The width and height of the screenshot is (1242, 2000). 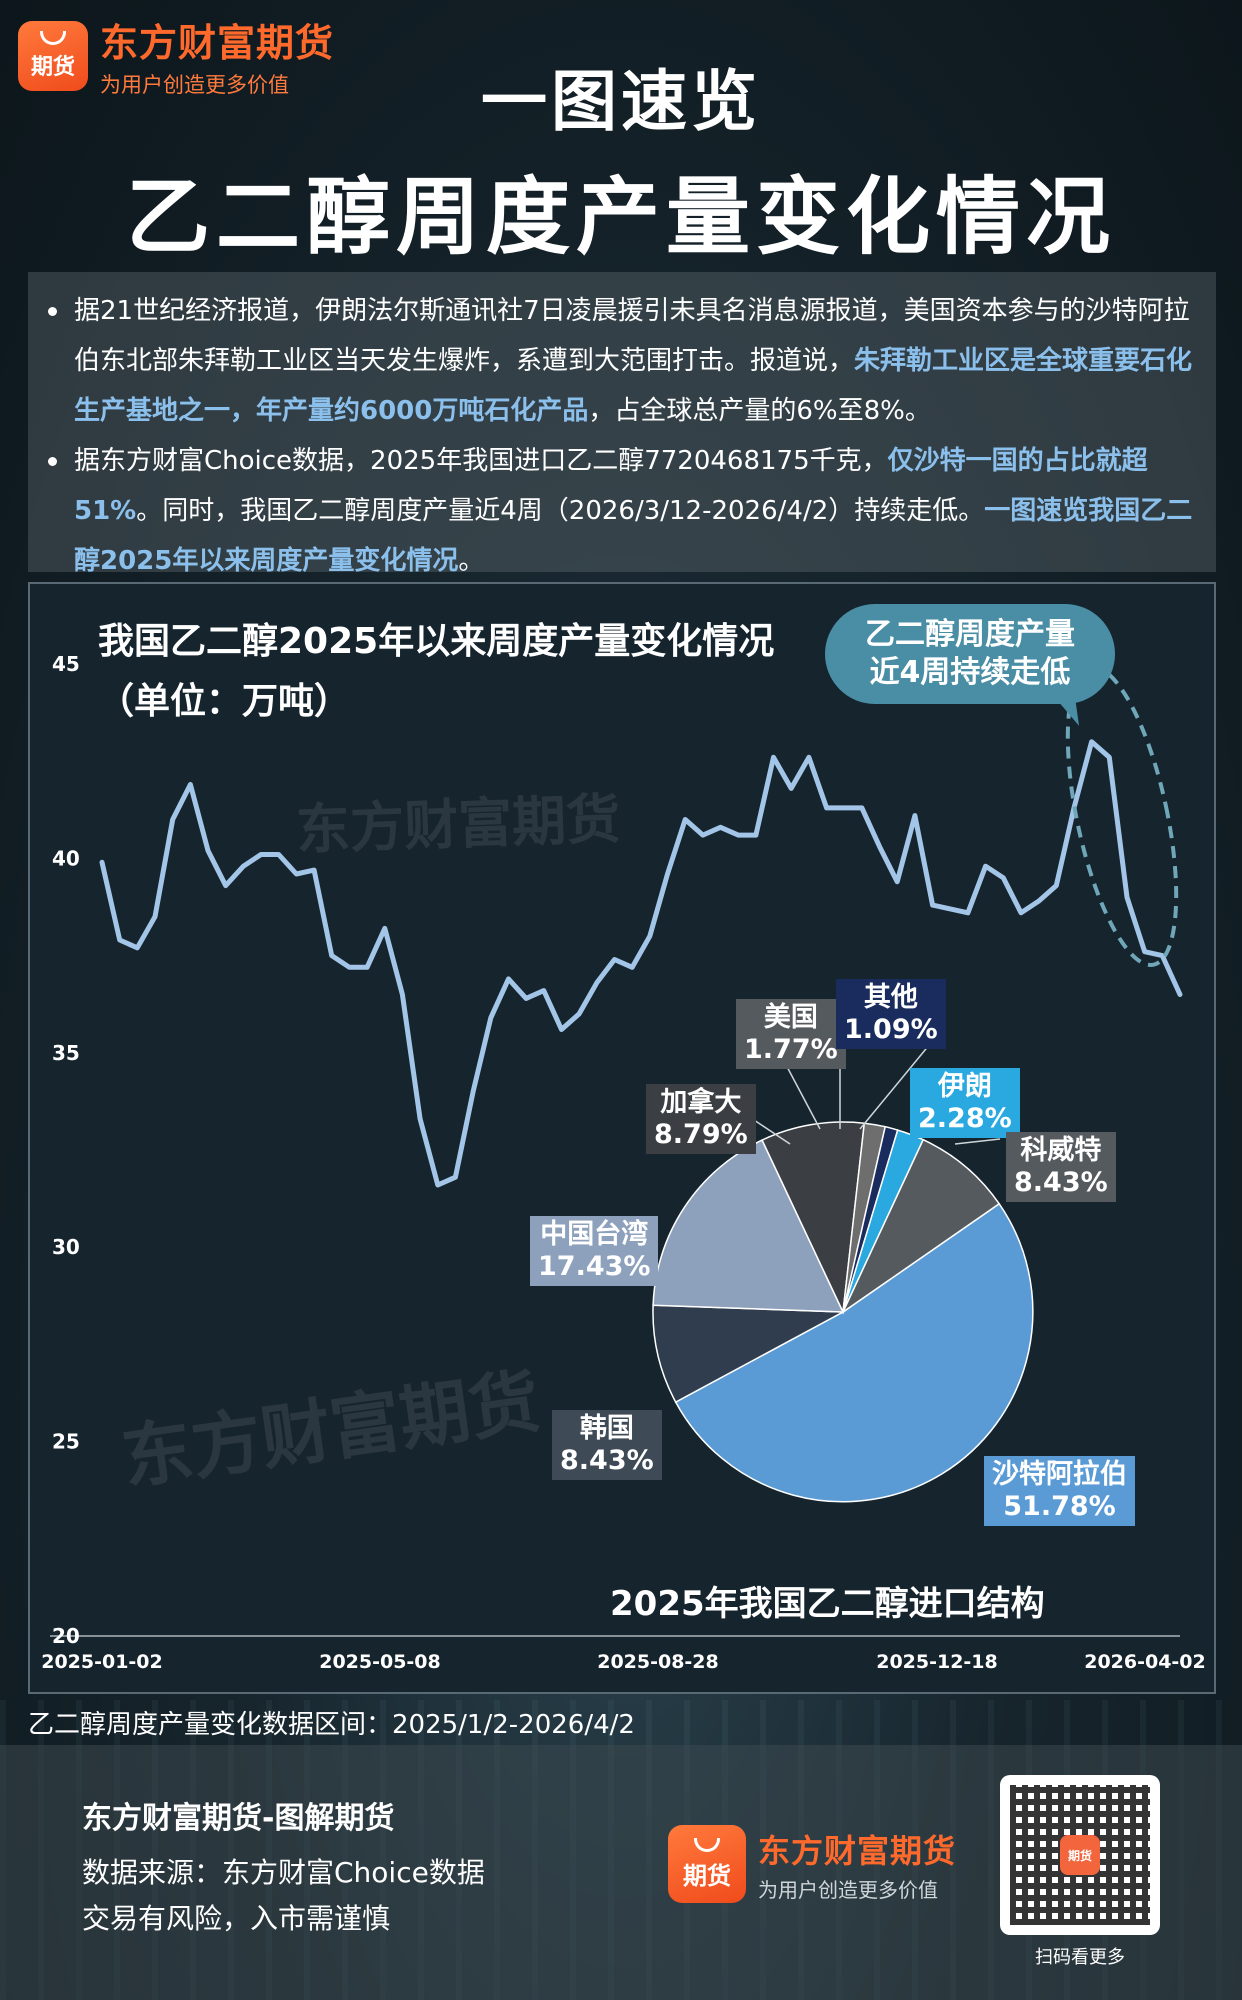 I want to click on y-tick-label: 25, so click(x=66, y=1442).